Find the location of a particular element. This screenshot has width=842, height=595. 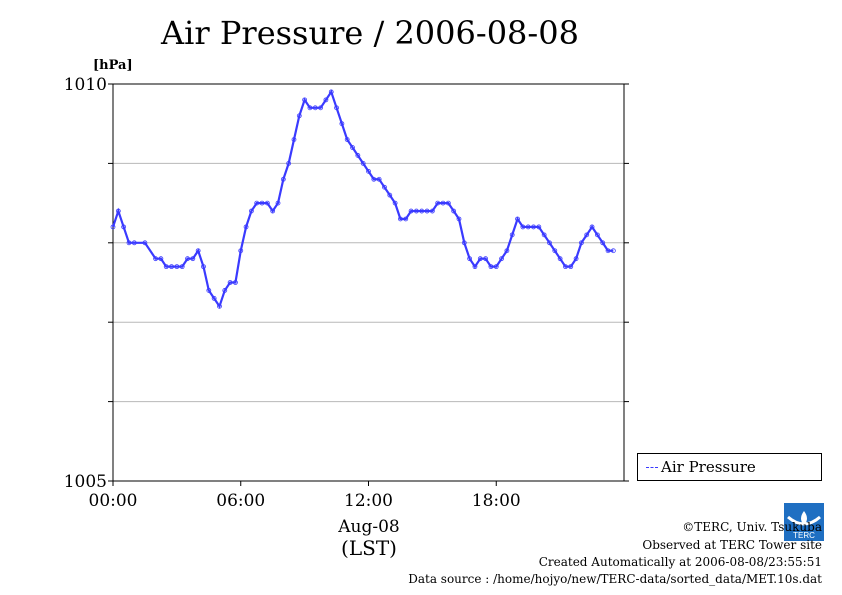

terc-logo: TERC is located at coordinates (804, 522).